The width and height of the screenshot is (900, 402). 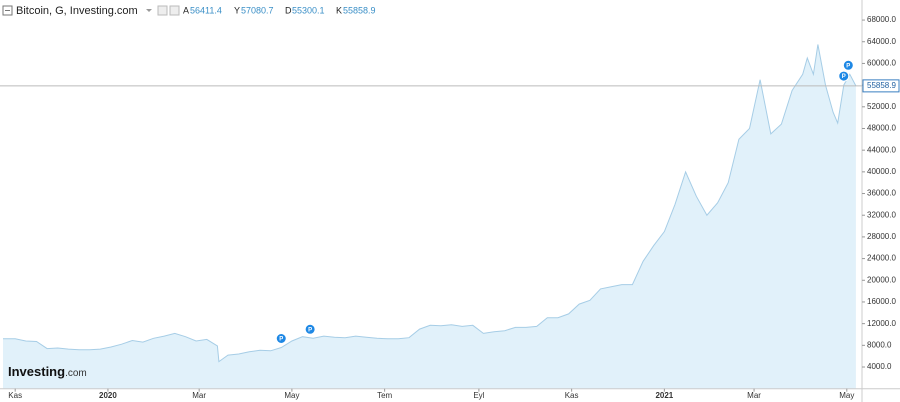 What do you see at coordinates (162, 10) in the screenshot?
I see `toggle-icon` at bounding box center [162, 10].